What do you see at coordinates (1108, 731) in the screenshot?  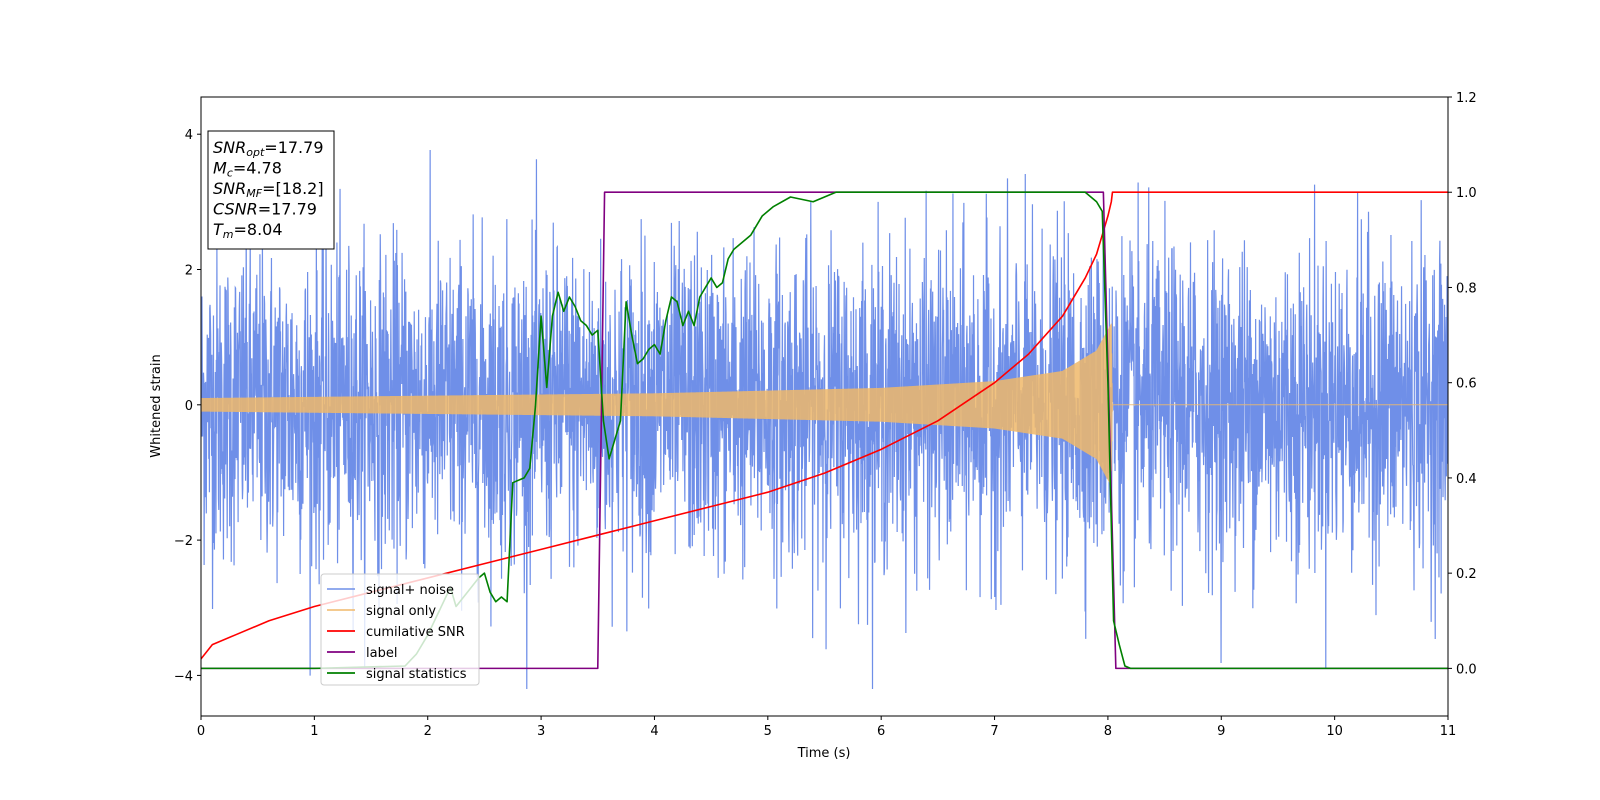 I see `x-tick-label: 8` at bounding box center [1108, 731].